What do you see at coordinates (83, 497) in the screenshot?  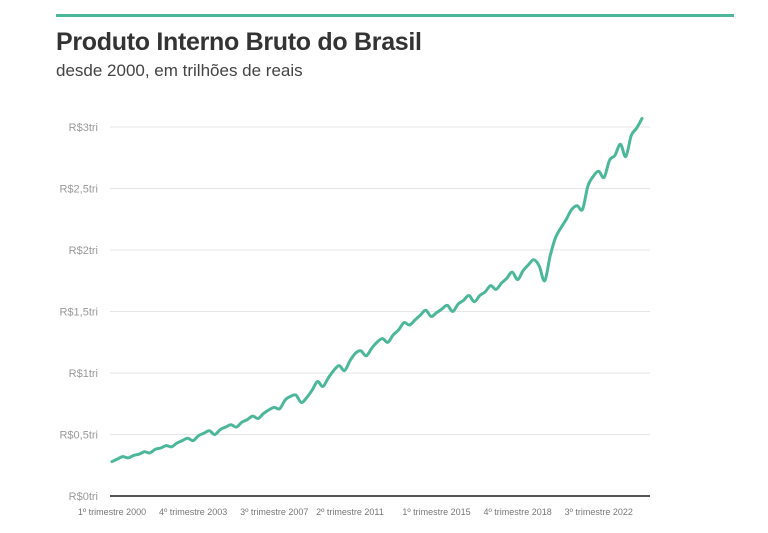 I see `y-tick-label: R$0tri` at bounding box center [83, 497].